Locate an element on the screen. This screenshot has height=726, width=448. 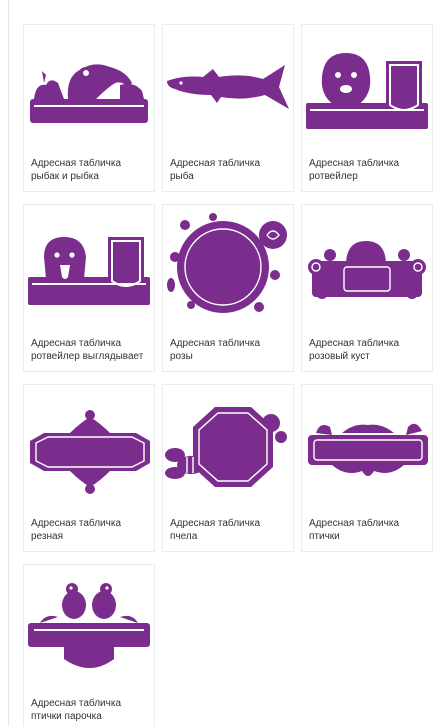
product-title: Адресная табличка розы is located at coordinates (215, 350).